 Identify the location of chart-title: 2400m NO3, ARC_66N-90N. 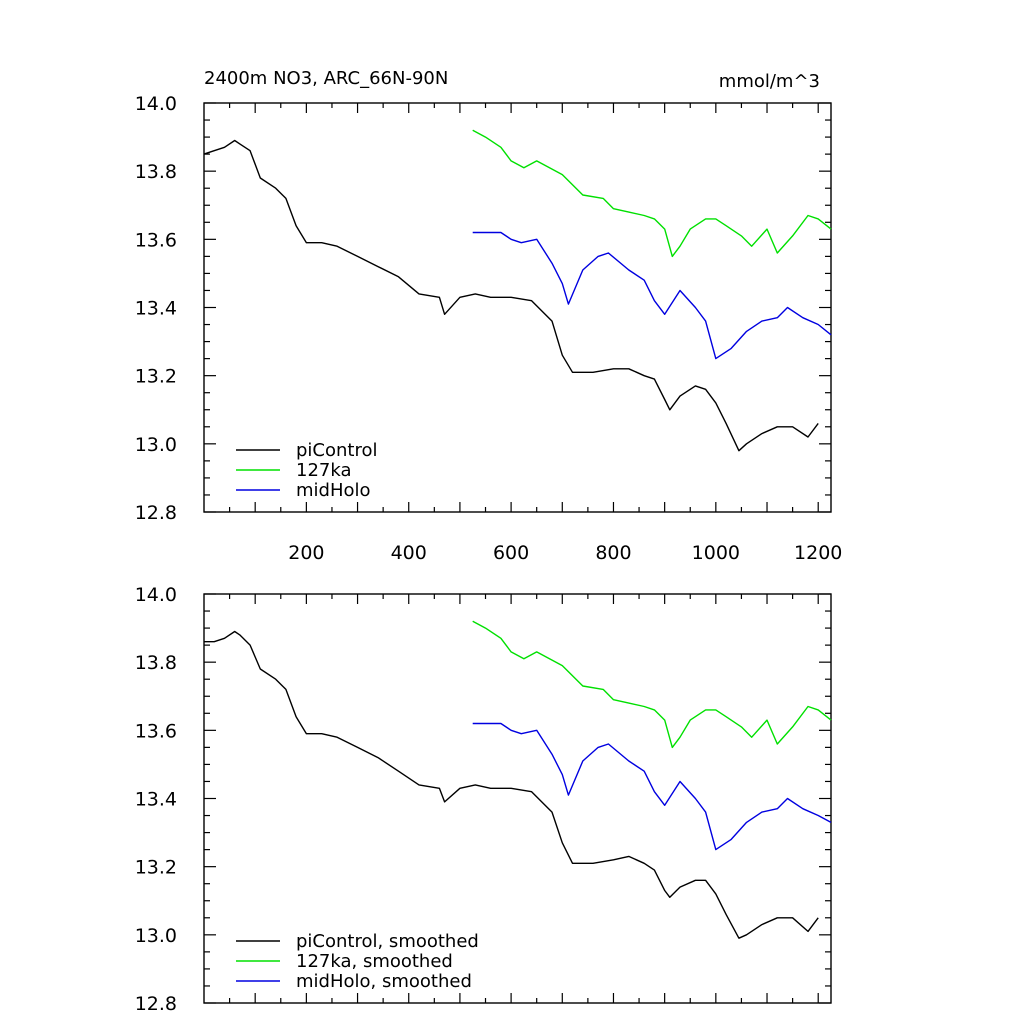
(326, 78).